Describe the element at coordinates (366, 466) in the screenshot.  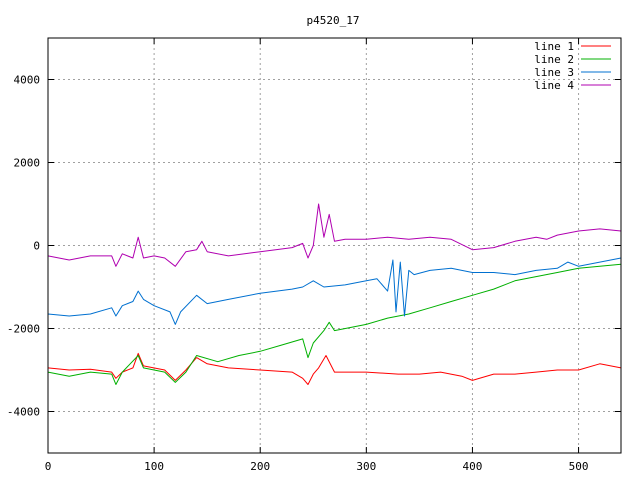
I see `x-tick-label: 300` at that location.